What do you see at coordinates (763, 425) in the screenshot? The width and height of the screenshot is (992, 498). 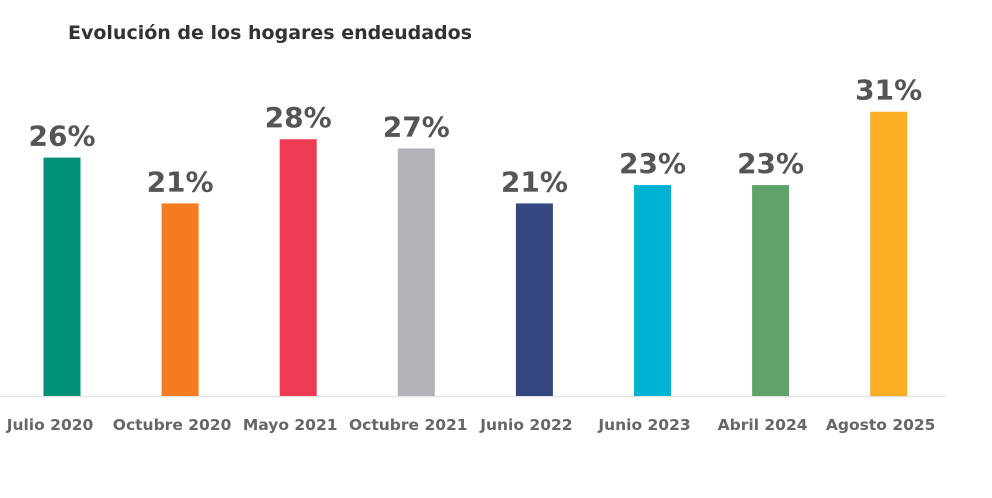 I see `x-tick-label: Abril 2024` at bounding box center [763, 425].